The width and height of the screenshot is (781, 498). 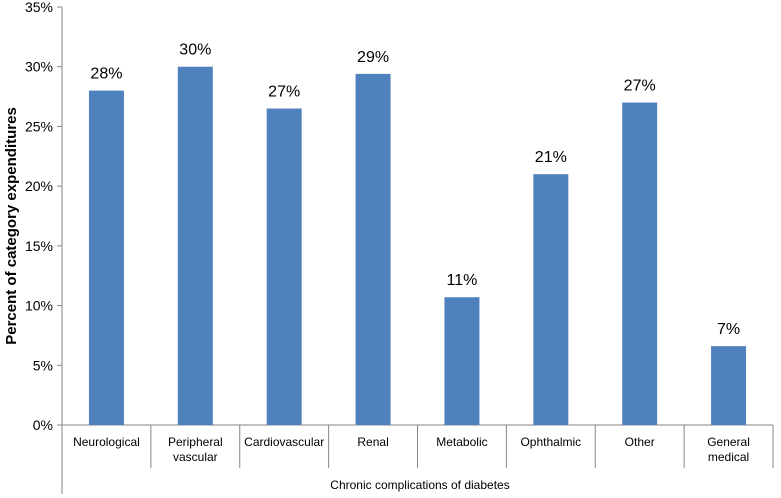 What do you see at coordinates (372, 442) in the screenshot?
I see `x-tick-label: Renal` at bounding box center [372, 442].